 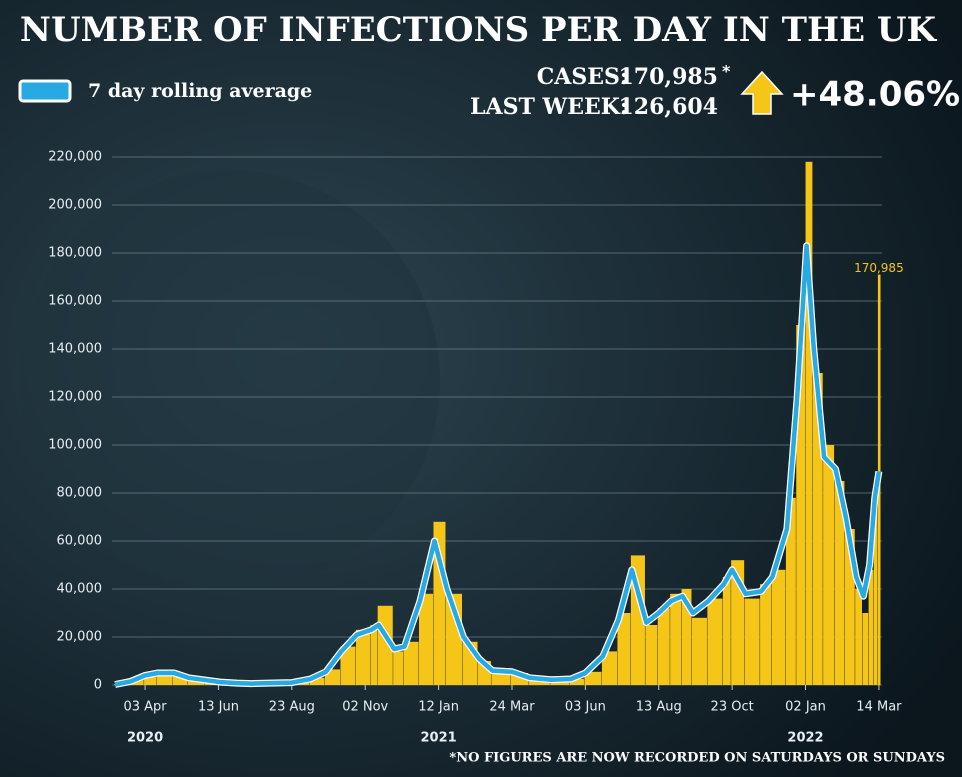 I want to click on y-tick-label: 0, so click(x=98, y=685).